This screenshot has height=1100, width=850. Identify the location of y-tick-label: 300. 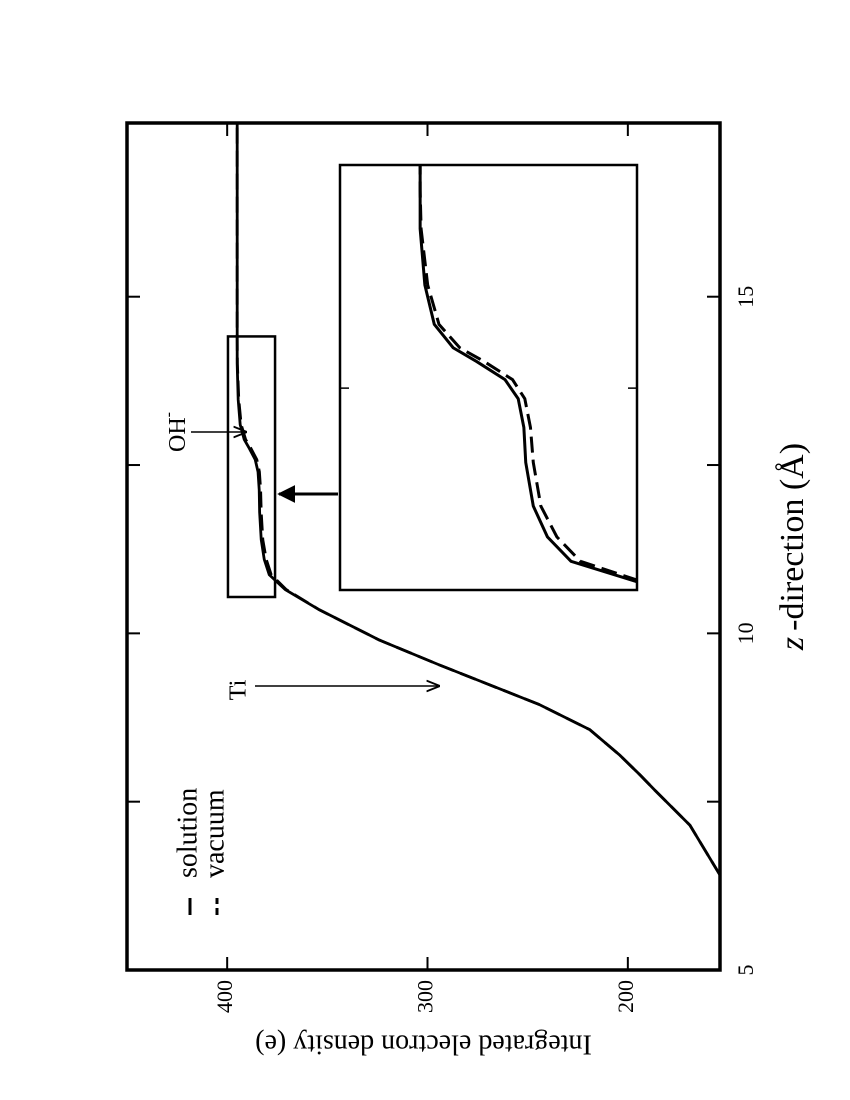
(425, 996).